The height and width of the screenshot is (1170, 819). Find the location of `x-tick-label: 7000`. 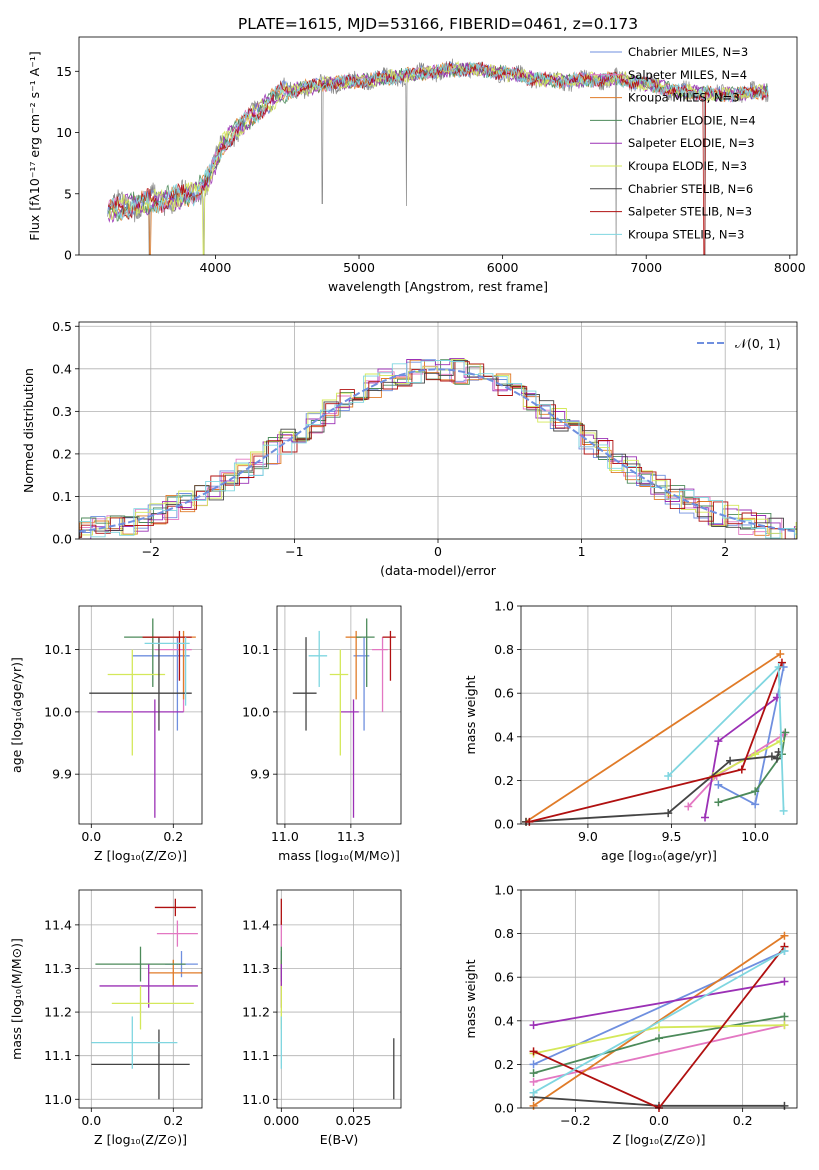

x-tick-label: 7000 is located at coordinates (646, 267).